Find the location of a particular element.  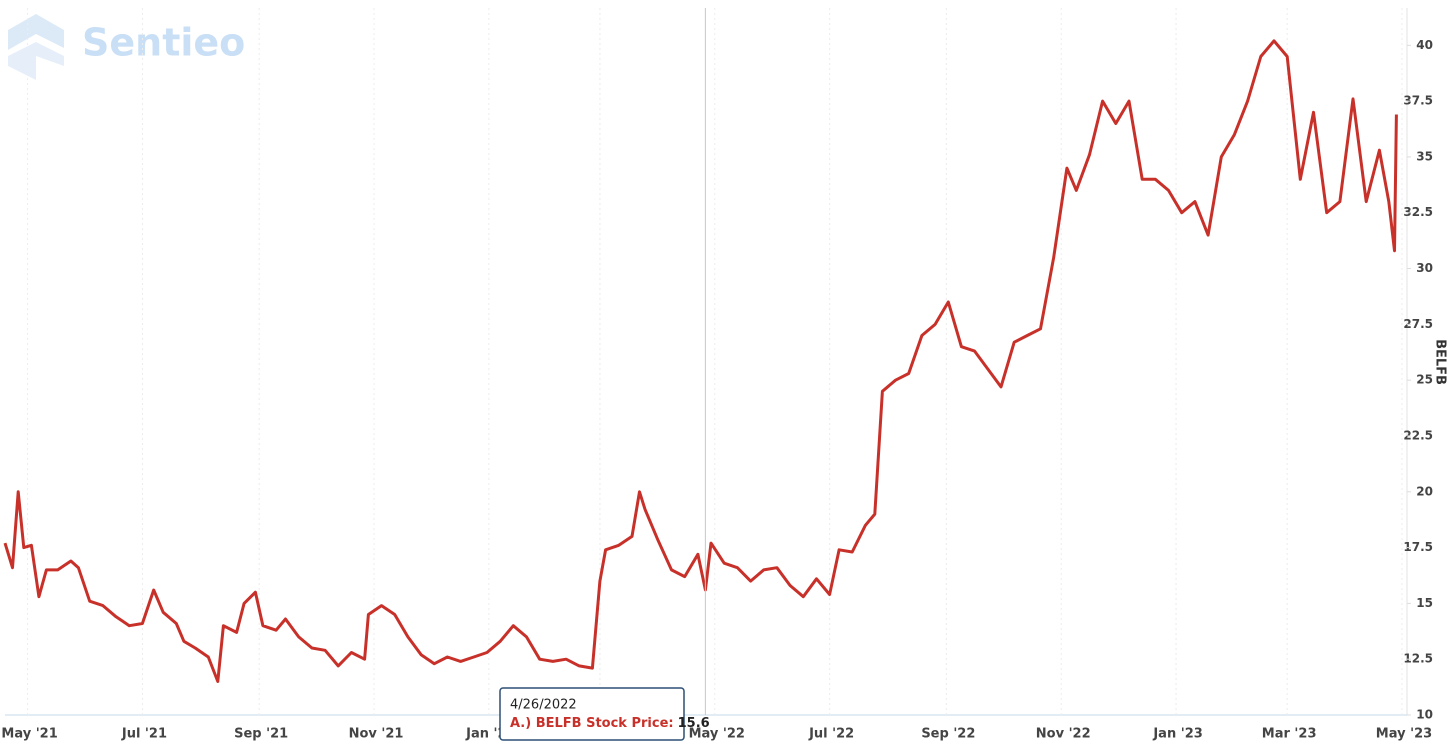

y-tick-label: 37.5 is located at coordinates (1418, 101).